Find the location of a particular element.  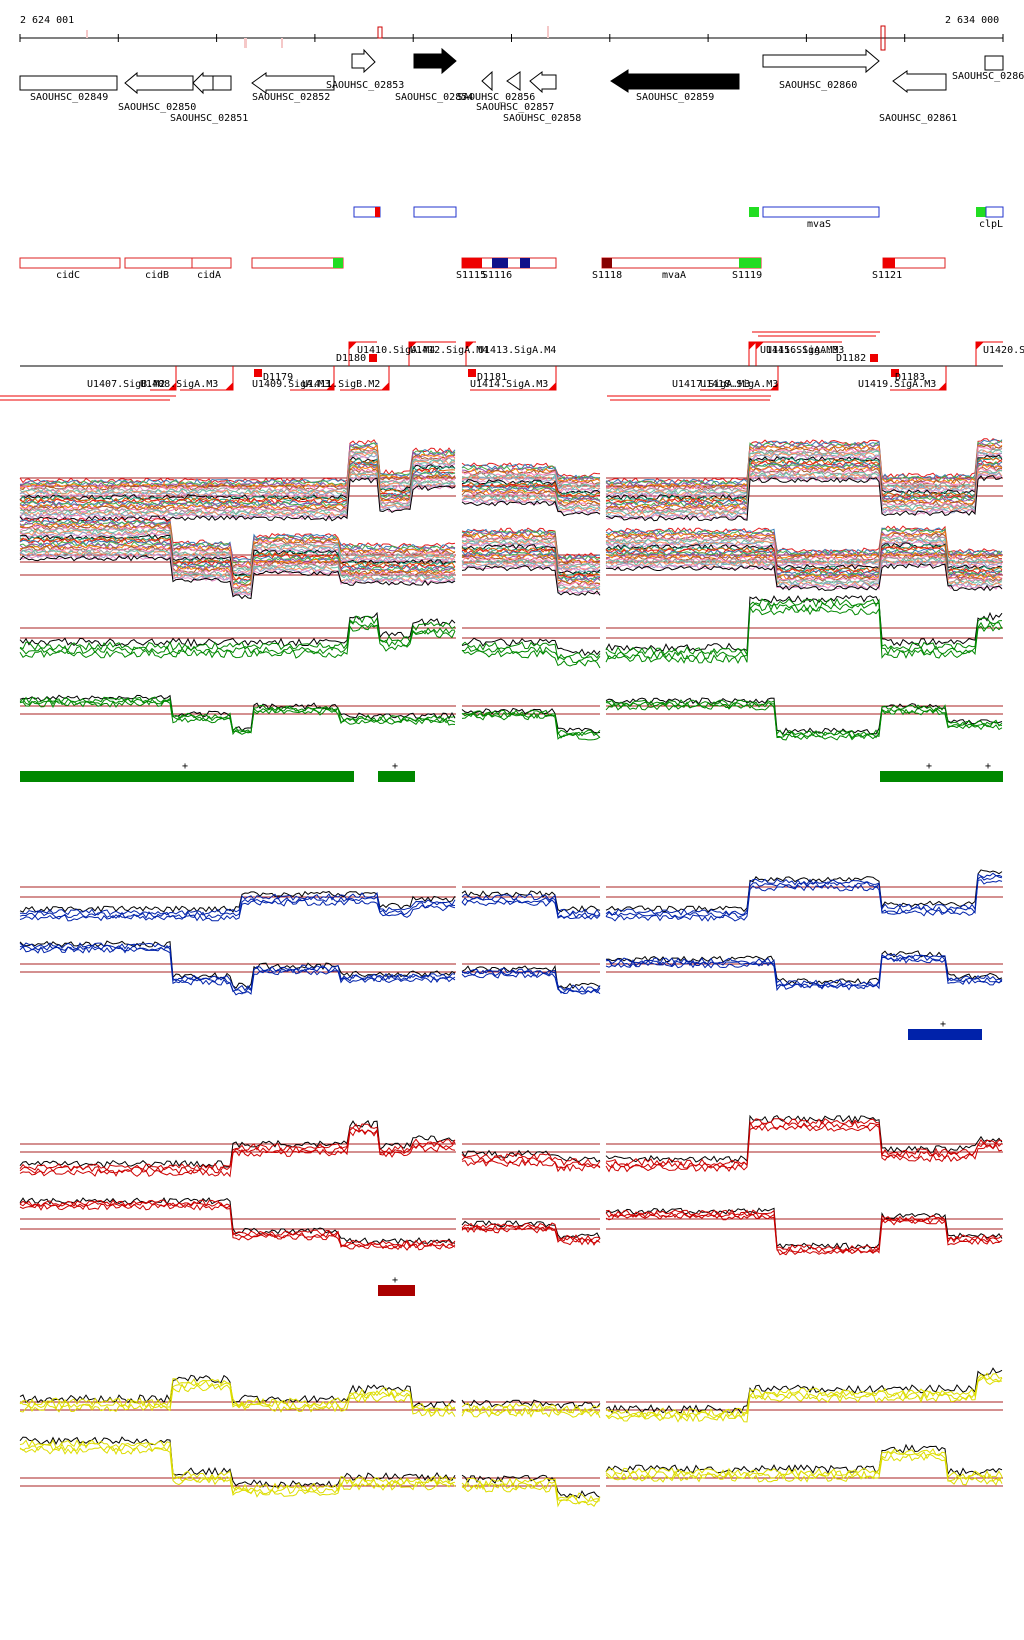

coordinate-ruler: 2 624 001 2 634 000 is located at coordinates (511, 33).